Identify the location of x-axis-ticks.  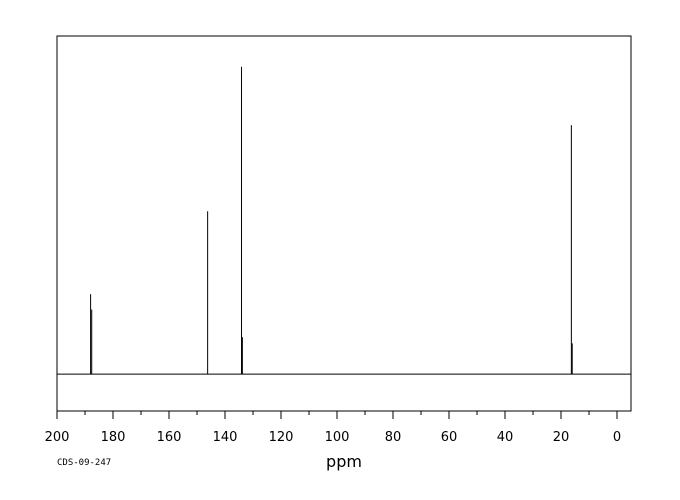
(337, 415).